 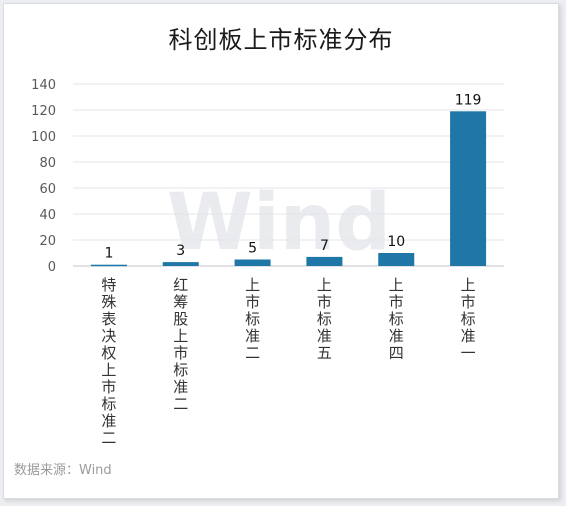 What do you see at coordinates (43, 111) in the screenshot?
I see `y-tick-label: 120` at bounding box center [43, 111].